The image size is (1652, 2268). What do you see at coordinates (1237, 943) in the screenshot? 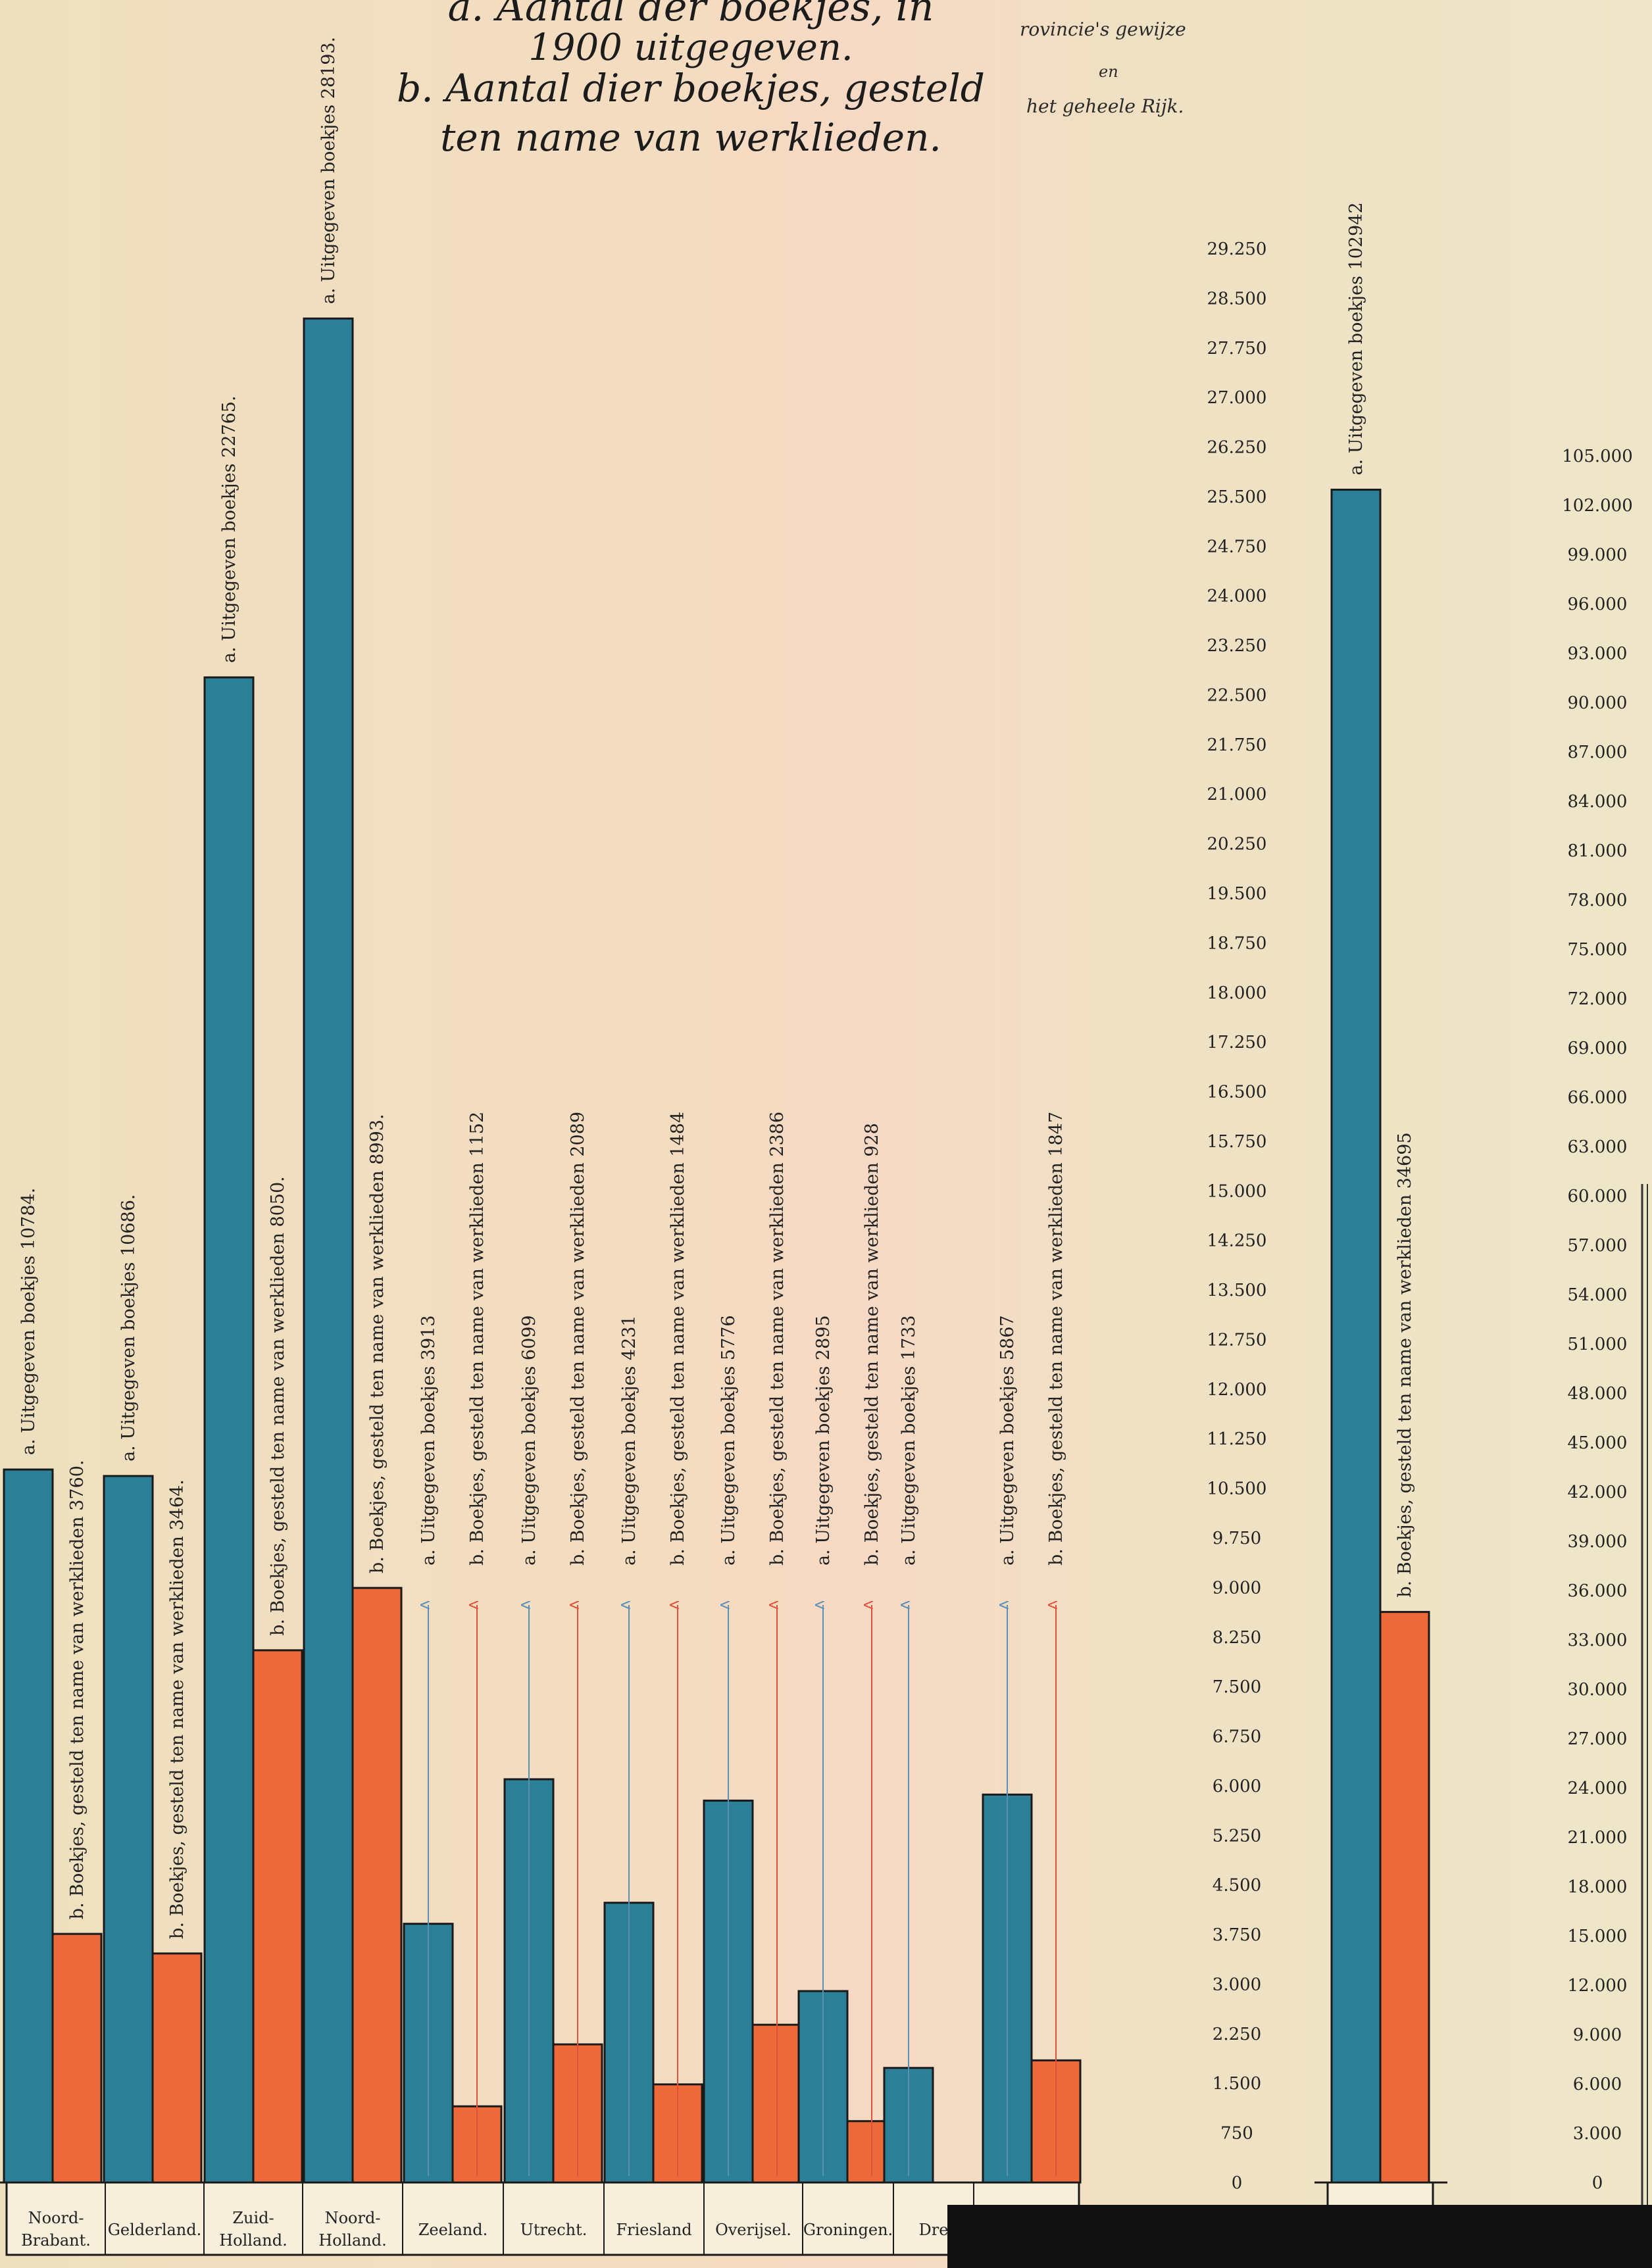
I see `tick-province-25: 18.750` at bounding box center [1237, 943].